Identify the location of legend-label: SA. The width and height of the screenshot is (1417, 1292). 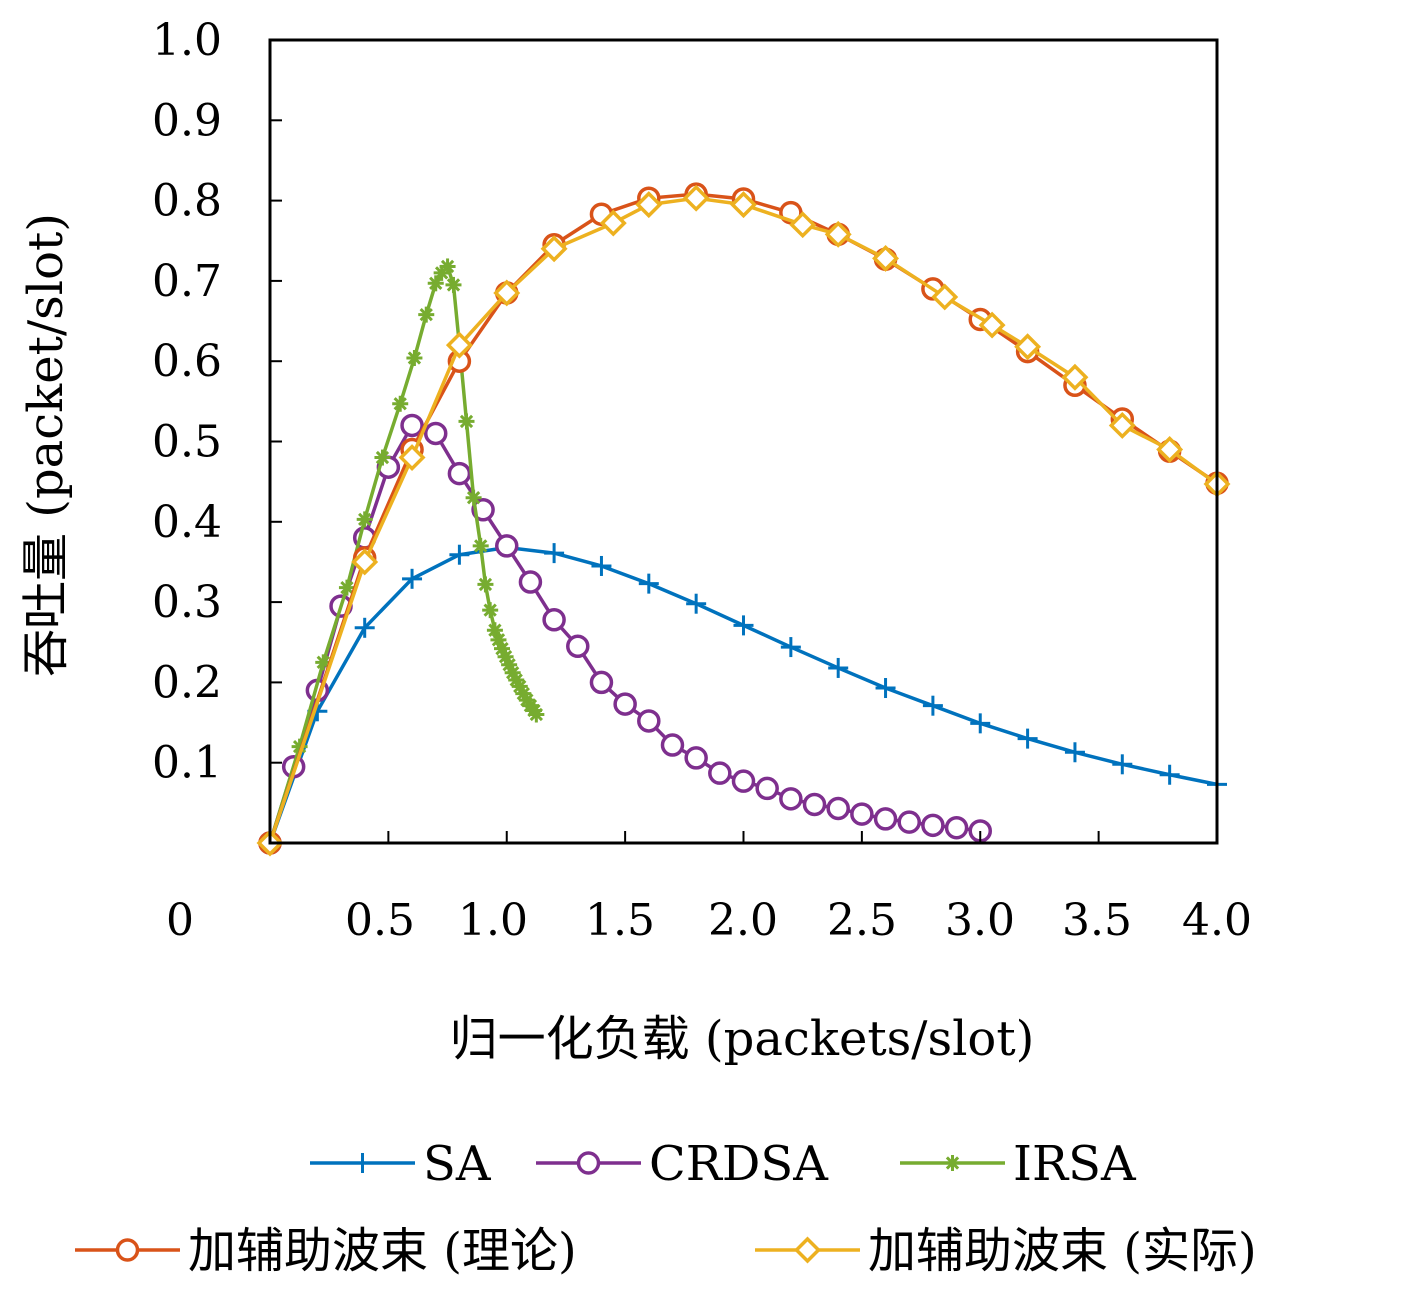
(457, 1164).